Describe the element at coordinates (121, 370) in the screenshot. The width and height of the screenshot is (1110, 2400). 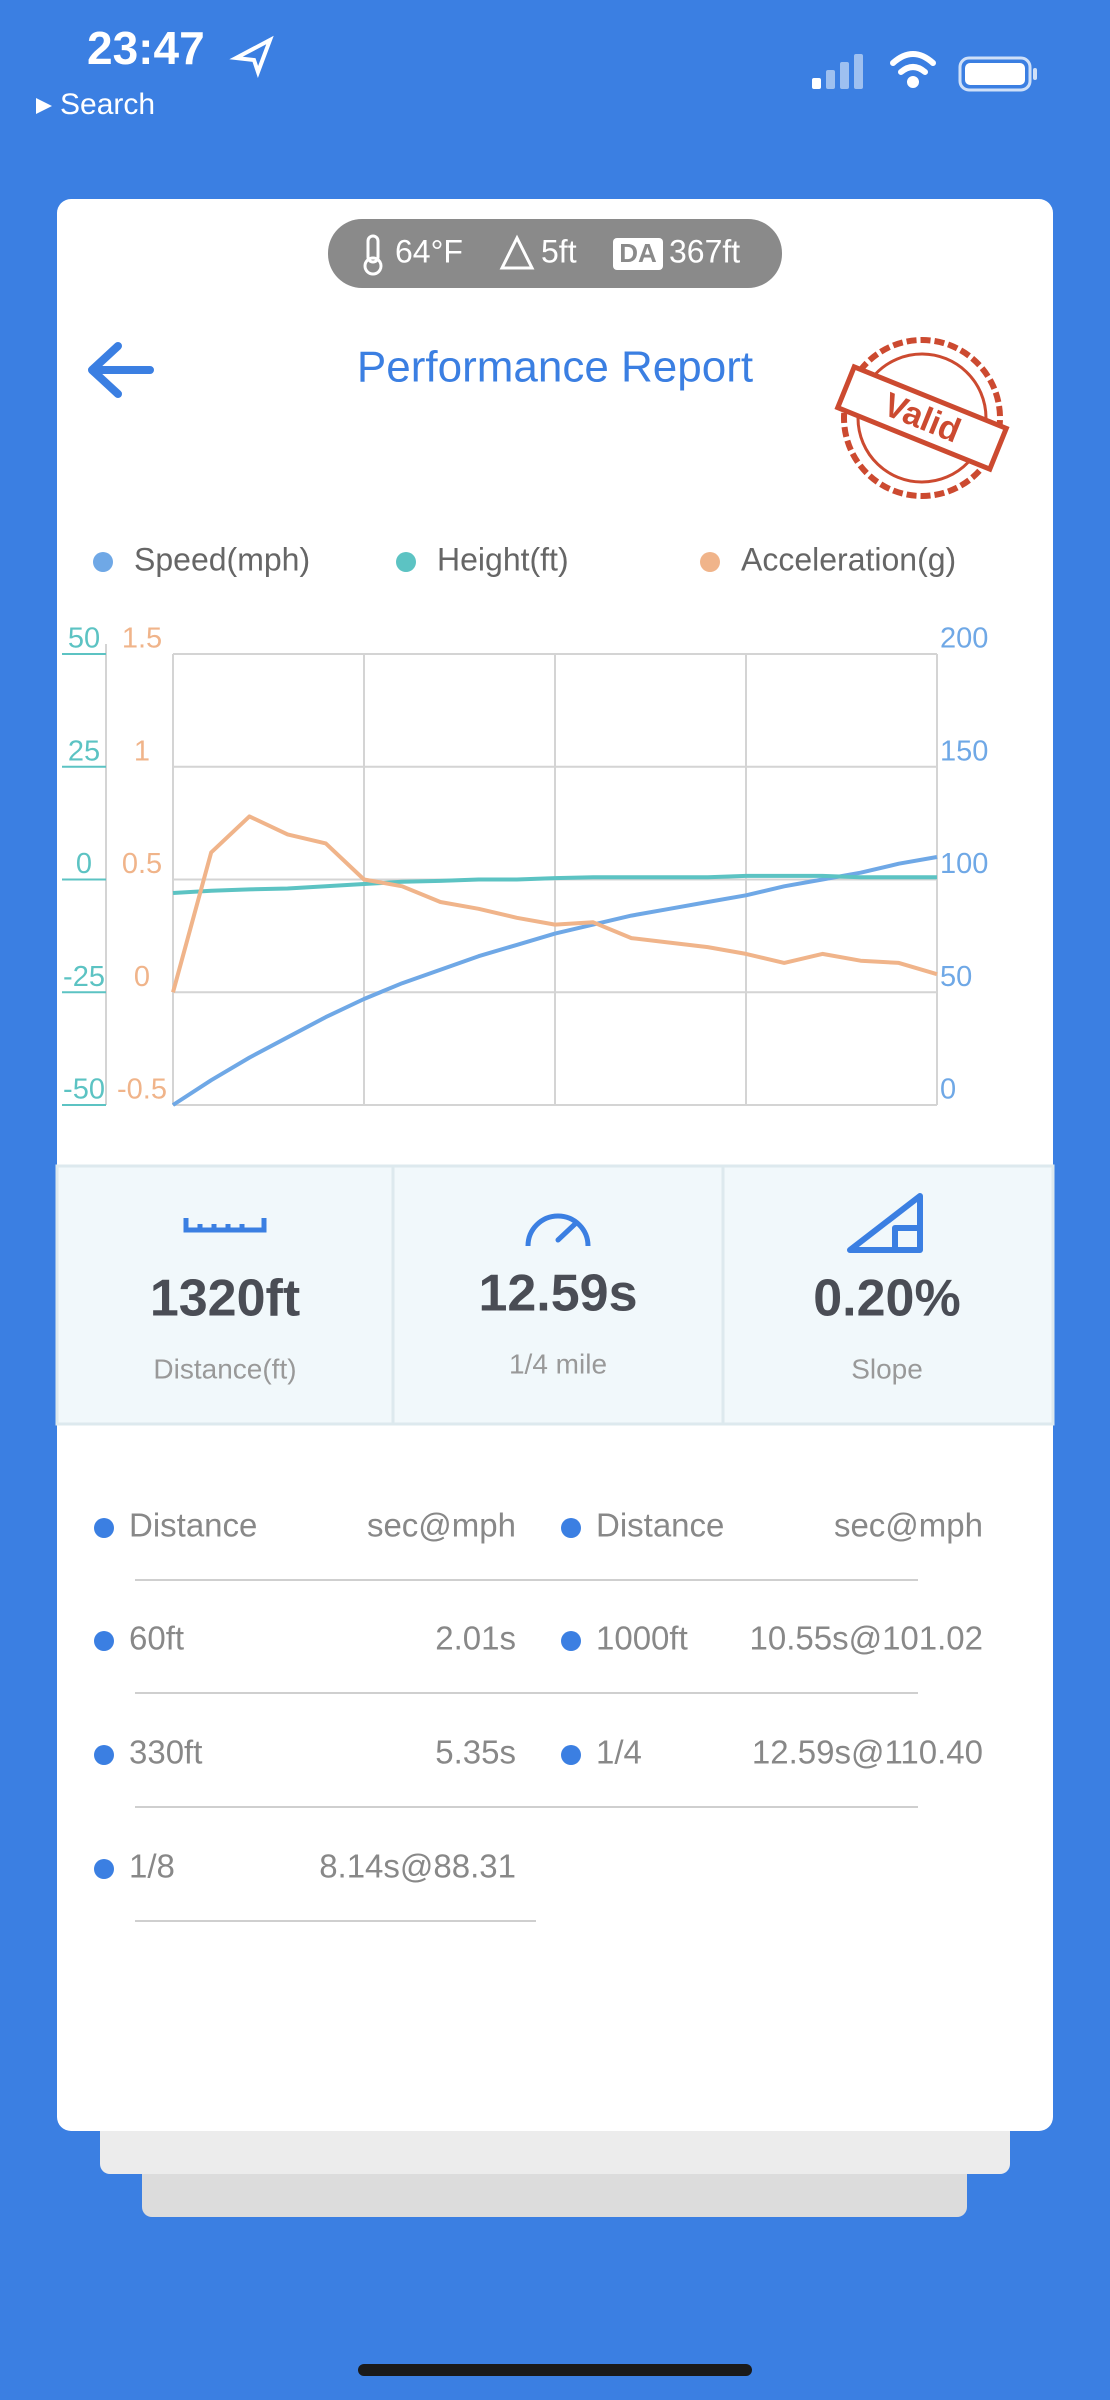
I see `back-button` at that location.